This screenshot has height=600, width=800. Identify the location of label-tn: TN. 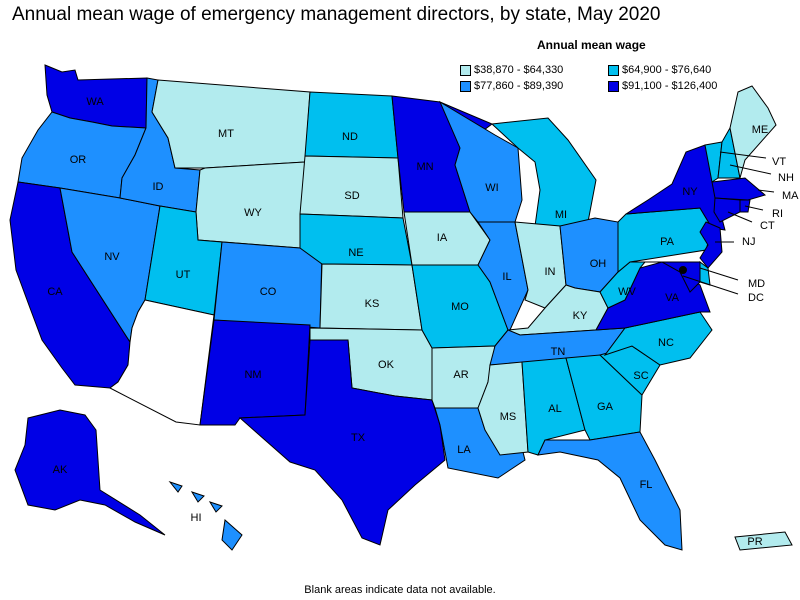
(558, 352).